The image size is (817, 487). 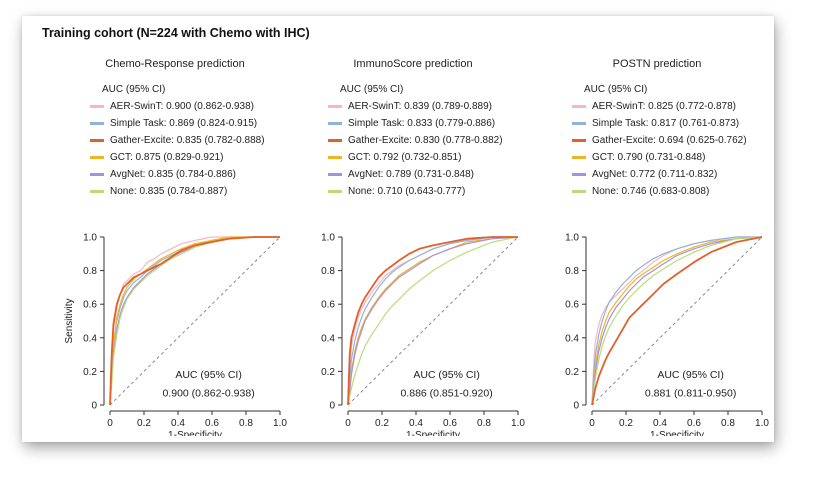 What do you see at coordinates (173, 174) in the screenshot?
I see `legend-label: AvgNet: 0.835 (0.784-0.886)` at bounding box center [173, 174].